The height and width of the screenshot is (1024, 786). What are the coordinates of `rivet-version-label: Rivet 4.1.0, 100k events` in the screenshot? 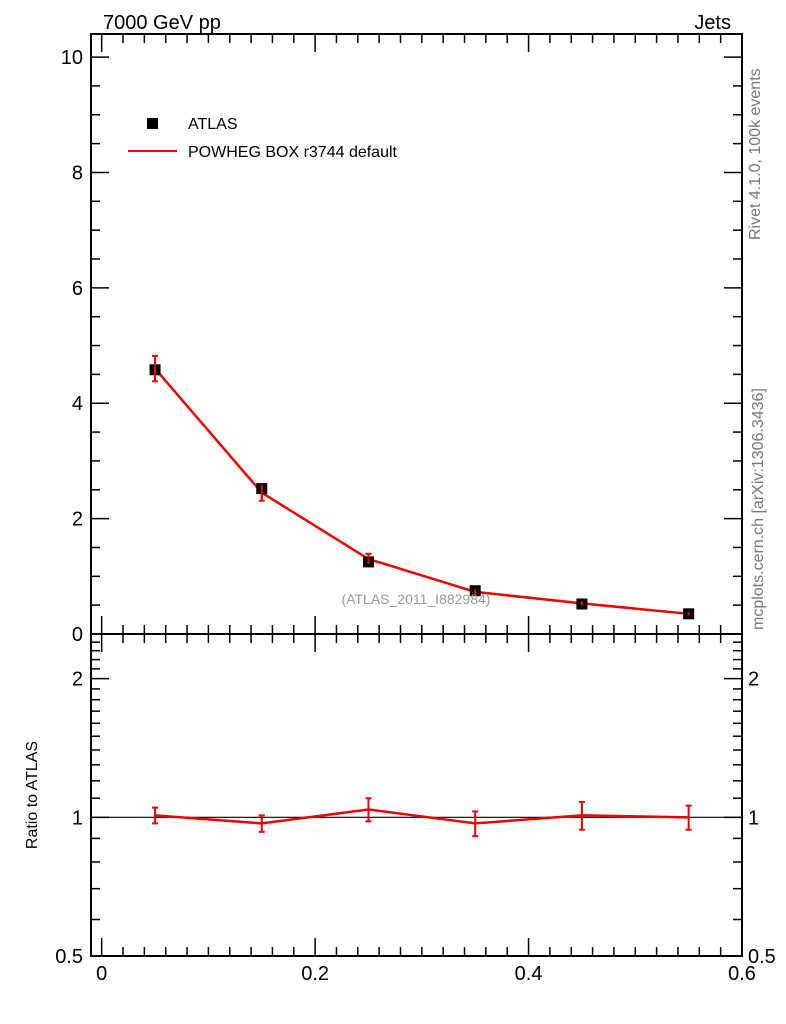 It's located at (755, 154).